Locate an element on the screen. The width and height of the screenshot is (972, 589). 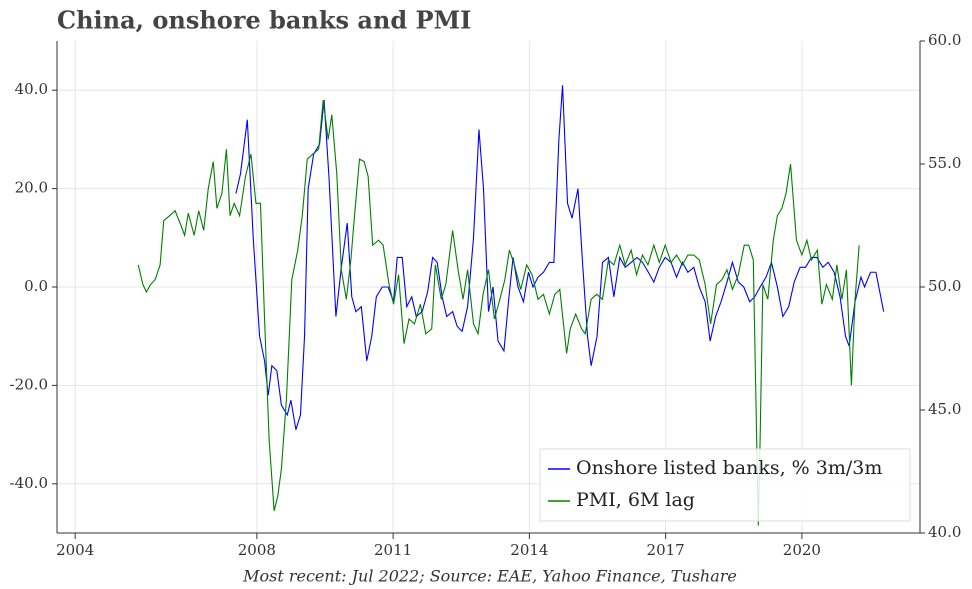
x-tick-label: 2008 is located at coordinates (257, 550).